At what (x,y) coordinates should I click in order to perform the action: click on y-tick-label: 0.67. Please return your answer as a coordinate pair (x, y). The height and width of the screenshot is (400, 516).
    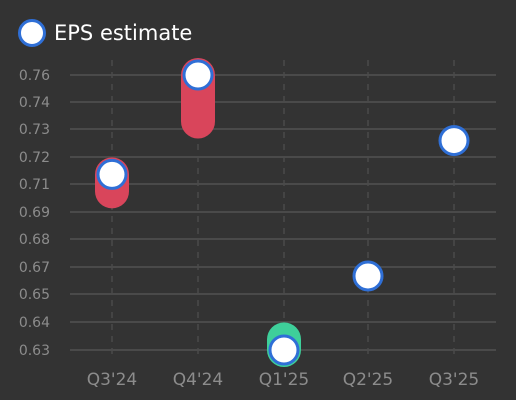
    Looking at the image, I should click on (34, 268).